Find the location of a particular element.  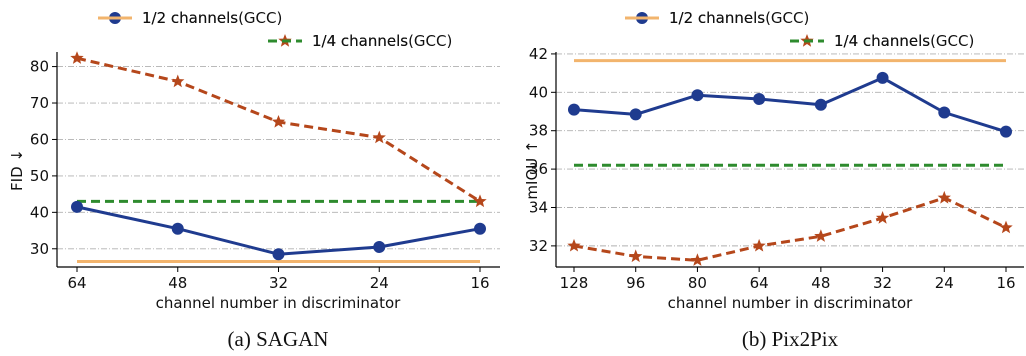

y-tick-label: 30 is located at coordinates (39, 249).